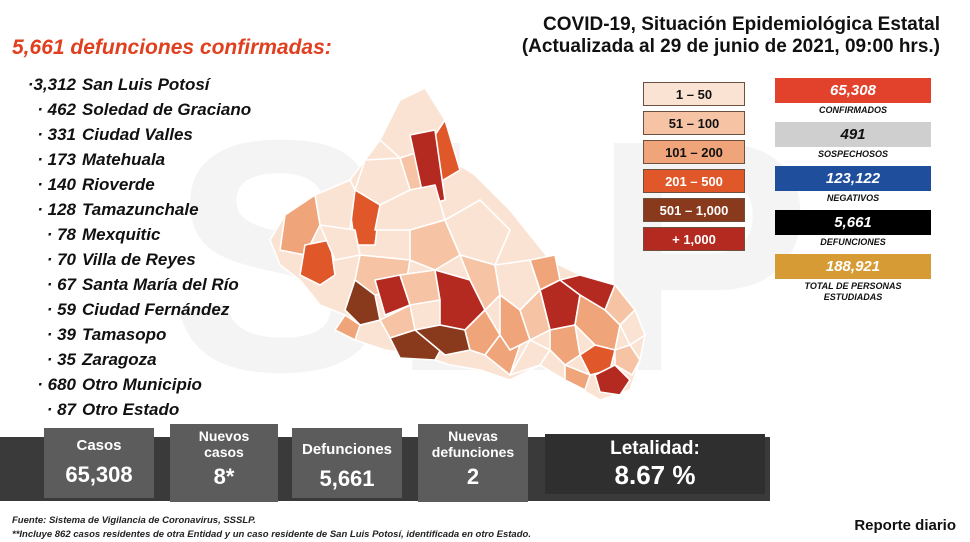 The image size is (970, 542). What do you see at coordinates (473, 463) in the screenshot?
I see `summary-card-nuevas-defunciones: Nuevas defunciones 2` at bounding box center [473, 463].